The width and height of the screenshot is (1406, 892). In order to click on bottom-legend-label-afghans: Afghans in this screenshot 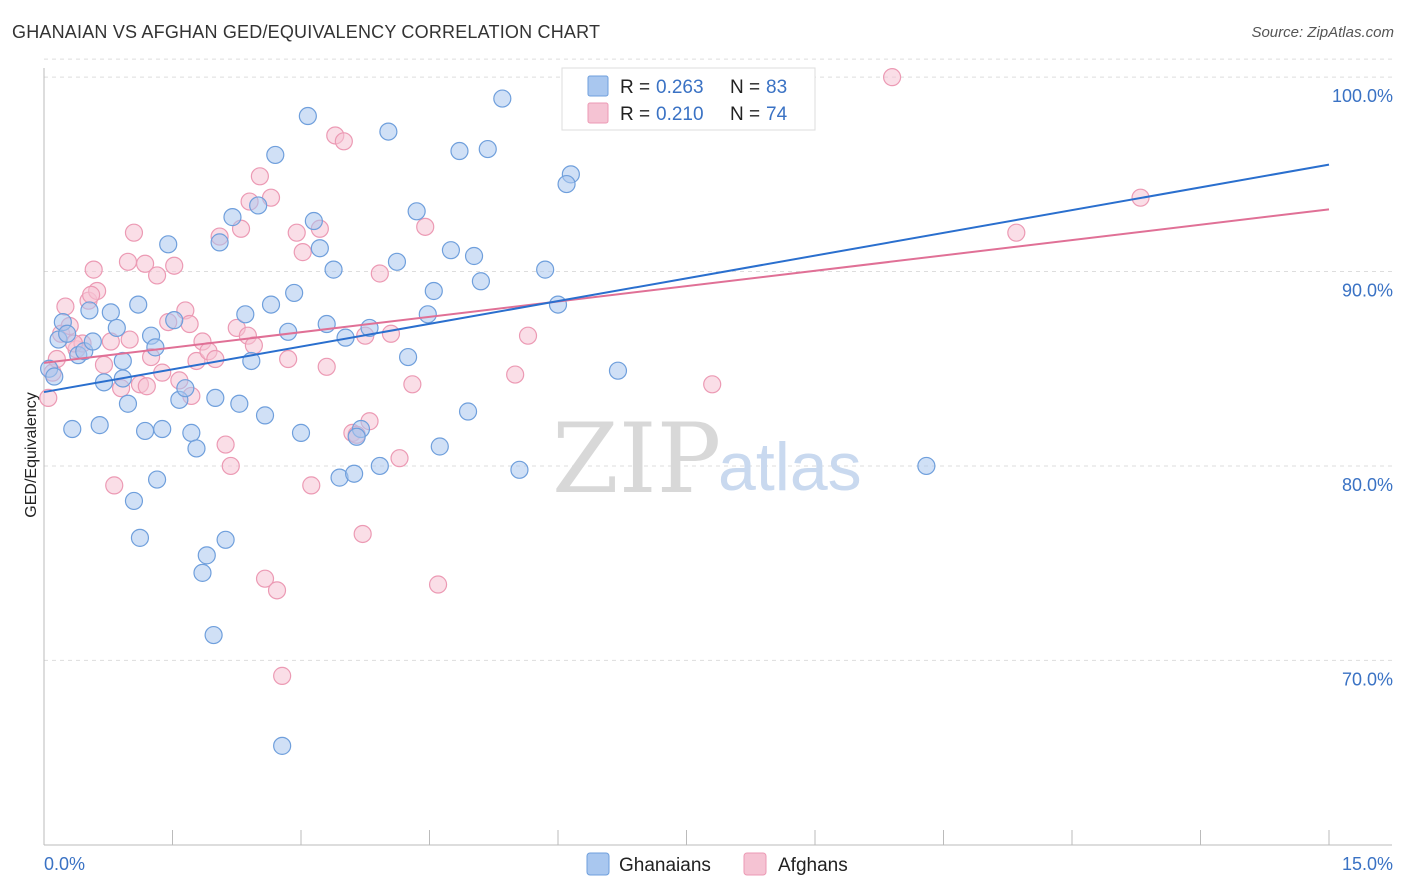, I will do `click(813, 865)`.